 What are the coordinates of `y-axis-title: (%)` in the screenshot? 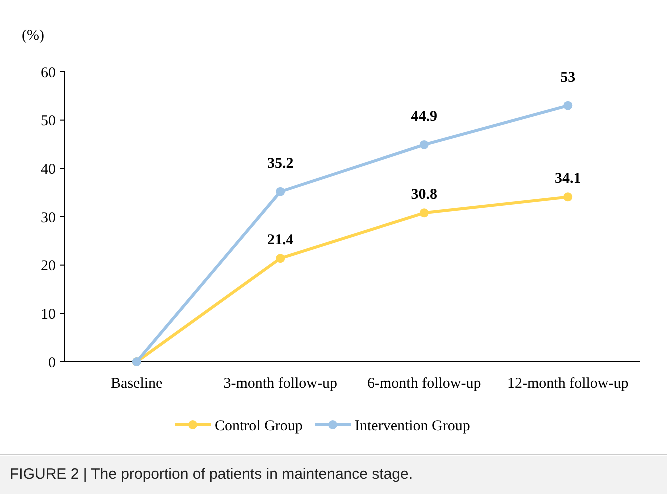 It's located at (33, 36).